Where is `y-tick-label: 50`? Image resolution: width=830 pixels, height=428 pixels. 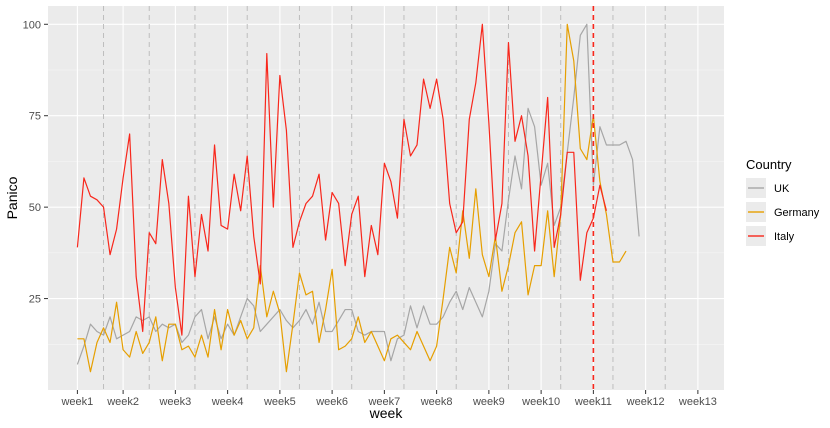
y-tick-label: 50 is located at coordinates (35, 208).